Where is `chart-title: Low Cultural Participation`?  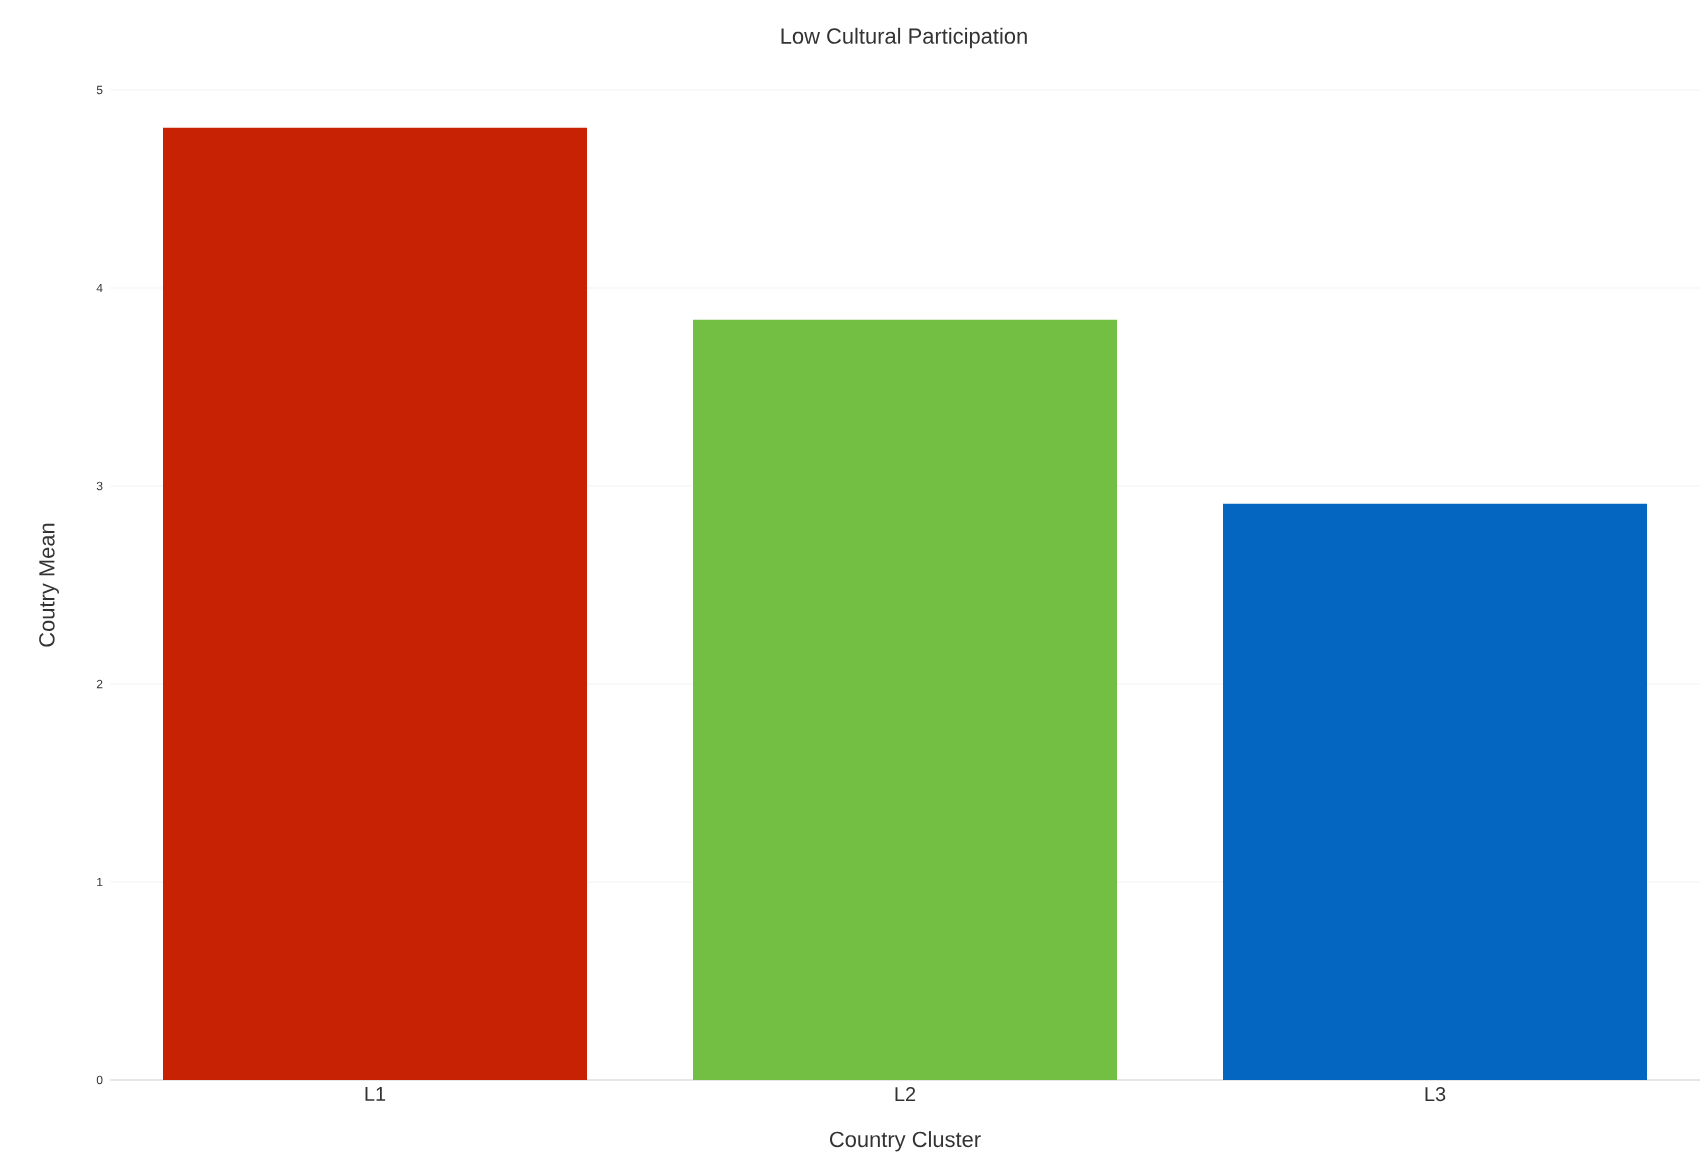
chart-title: Low Cultural Participation is located at coordinates (904, 38).